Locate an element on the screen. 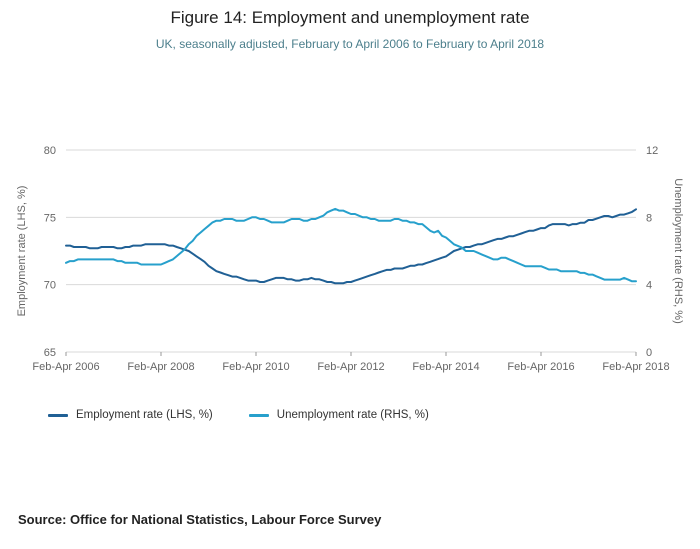 This screenshot has height=549, width=700. unemployment-rate-line is located at coordinates (351, 245).